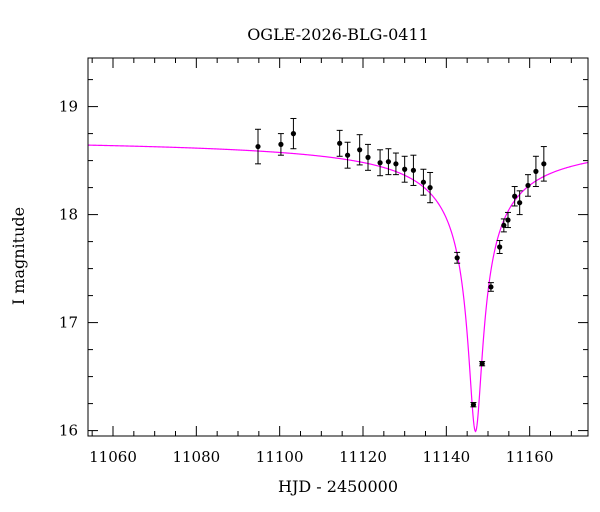  I want to click on y-tick-label: 19, so click(68, 107).